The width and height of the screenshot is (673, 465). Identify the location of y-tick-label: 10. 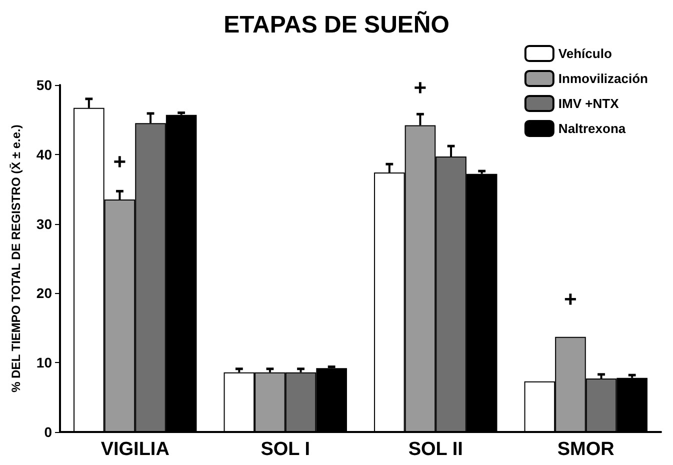
(44, 362).